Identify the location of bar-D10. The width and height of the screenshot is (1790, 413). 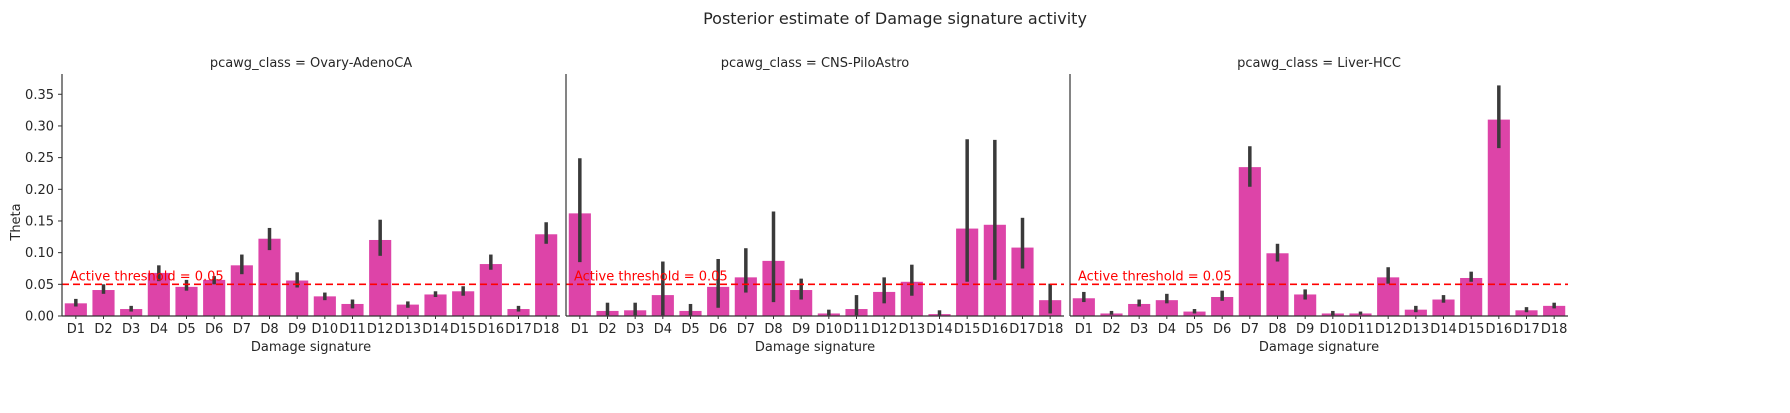
(324, 306).